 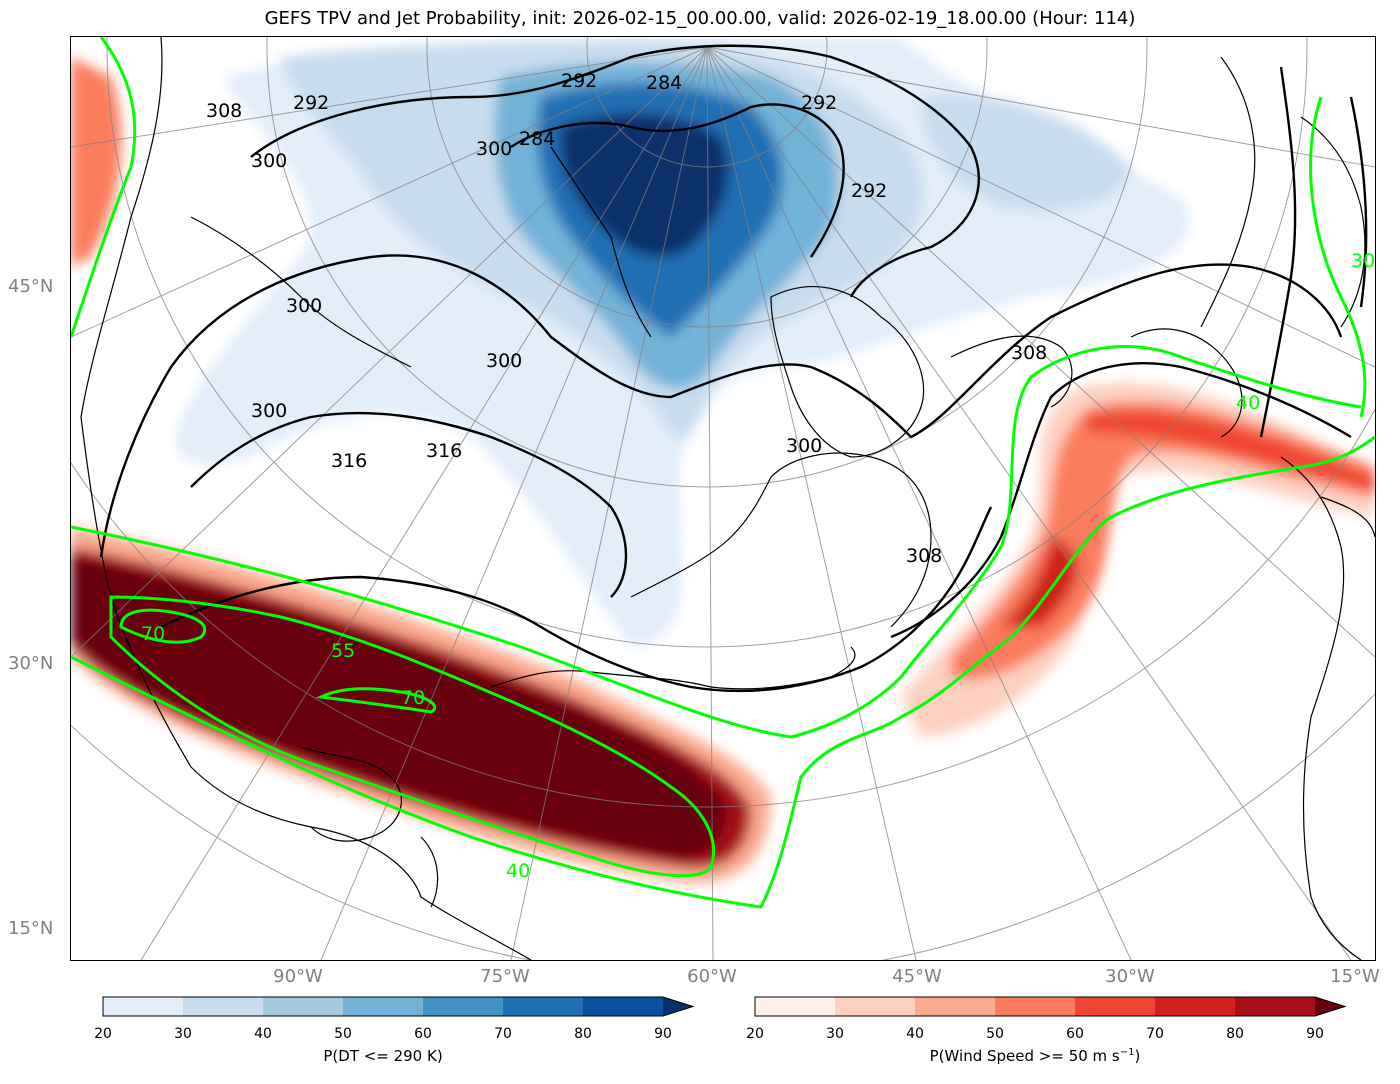 I want to click on lat-label-15n: 15°N, so click(x=31, y=928).